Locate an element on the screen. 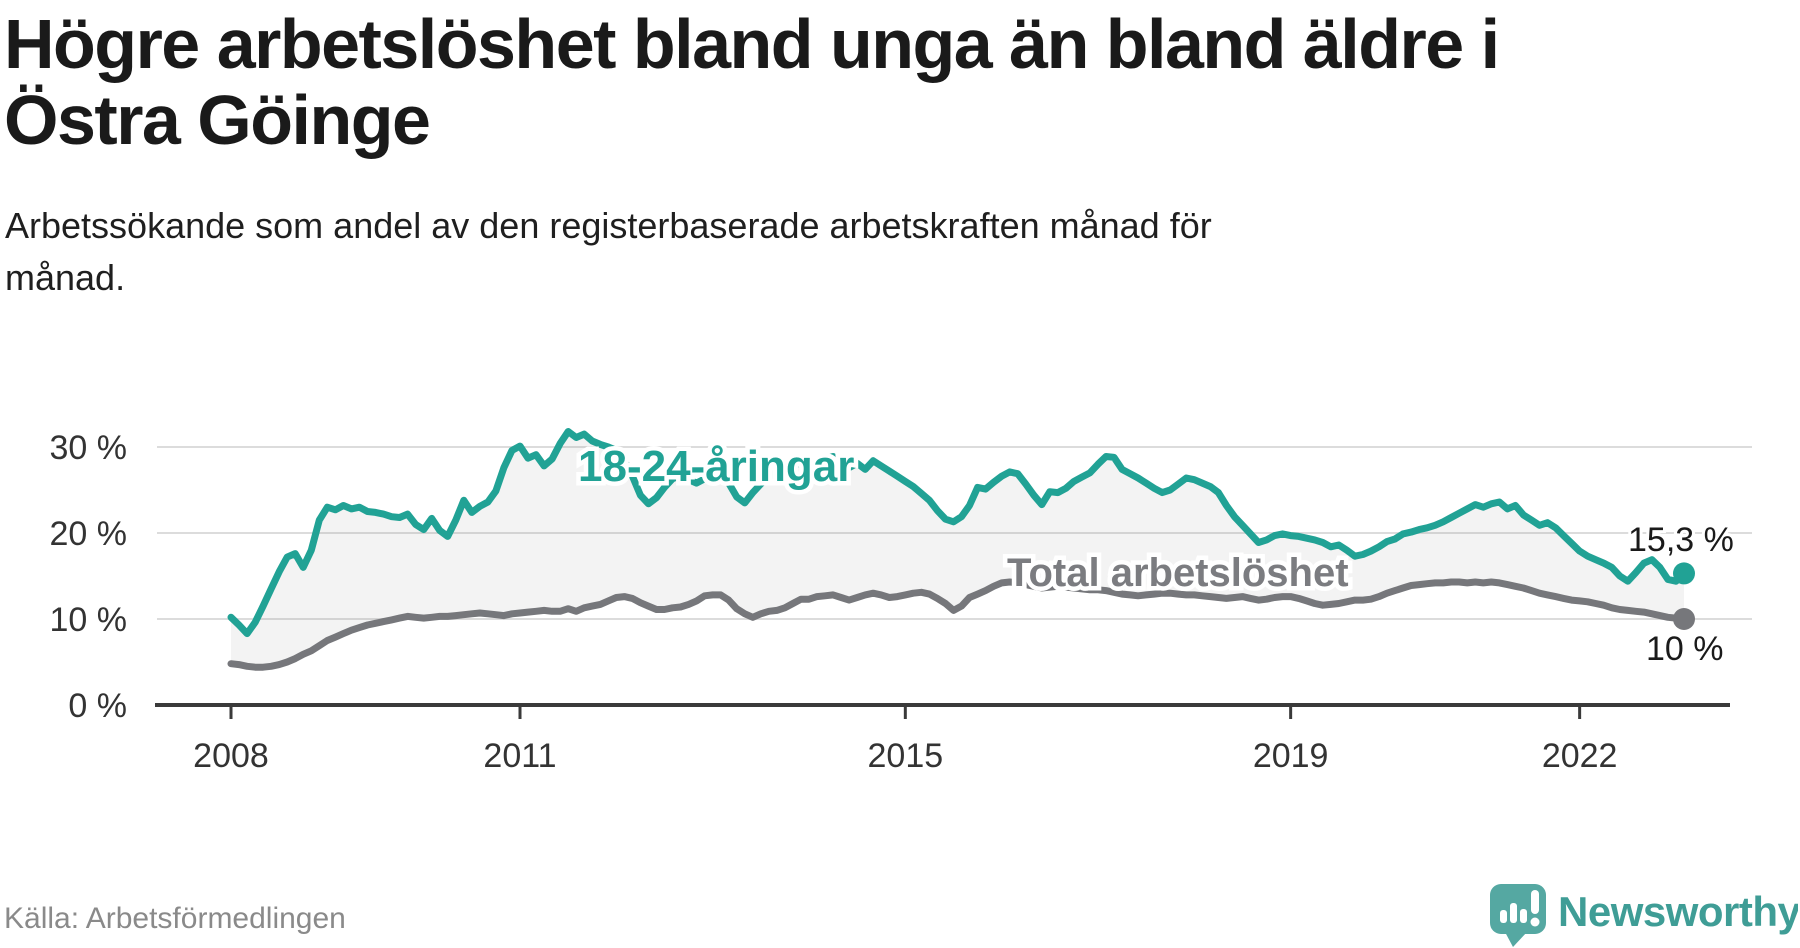  y-tick-label: 30 % is located at coordinates (89, 448).